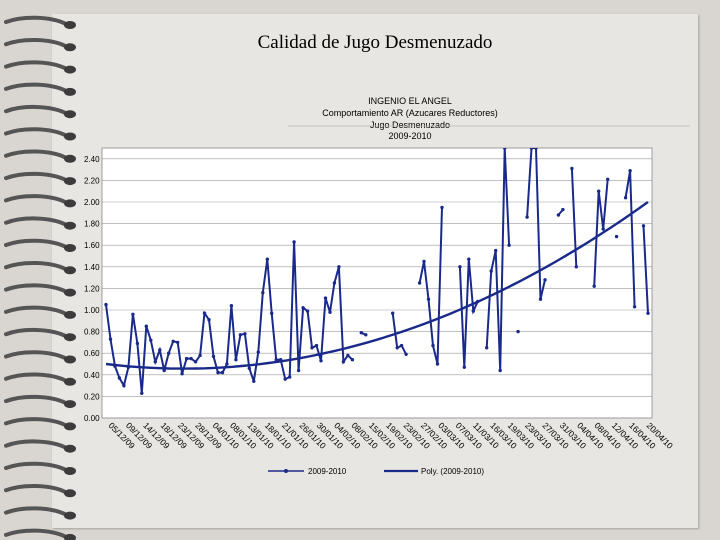 The image size is (720, 540). I want to click on y-tick-label: 0.00, so click(92, 418).